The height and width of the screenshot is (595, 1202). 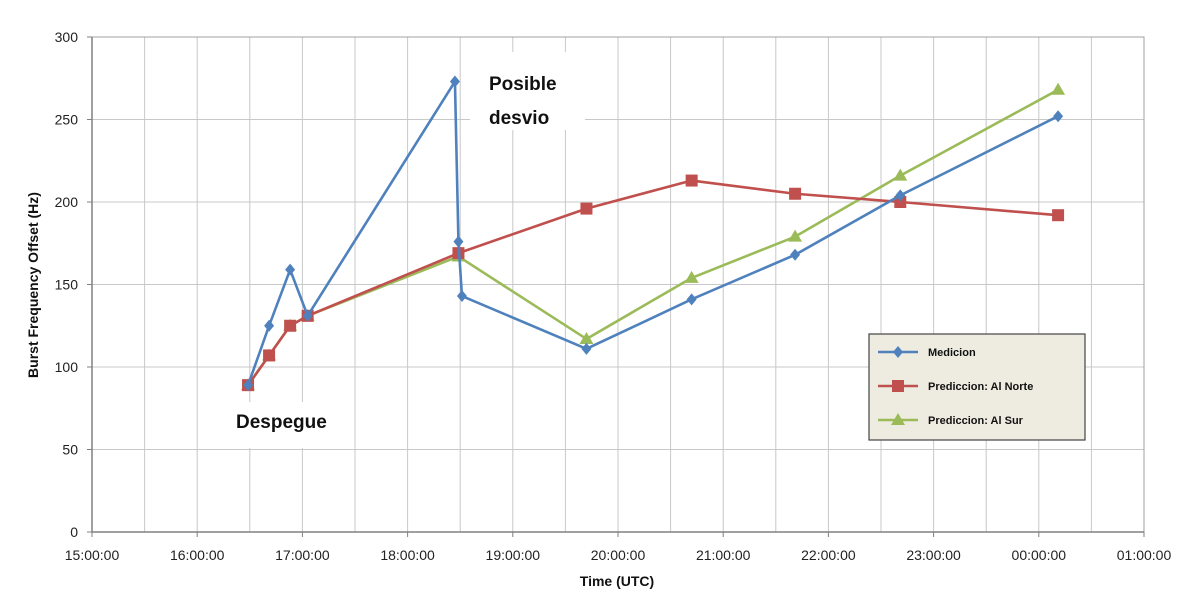 I want to click on x-tick-label: 18:00:00, so click(x=407, y=555).